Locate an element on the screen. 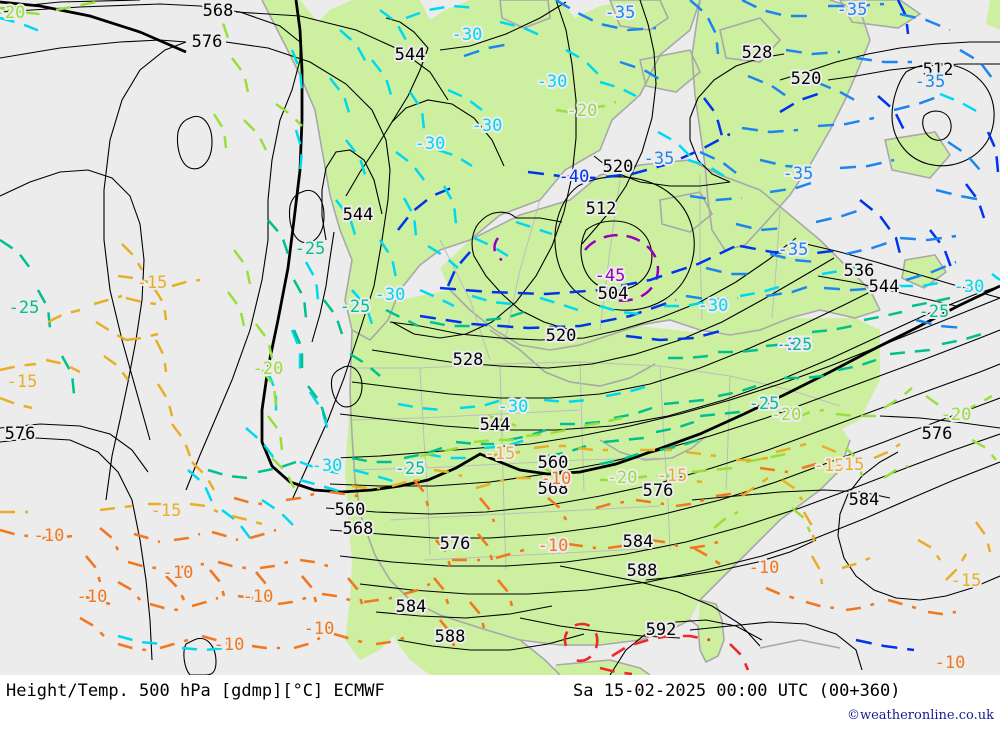 The image size is (1000, 733). contour-h-520-north-b is located at coordinates (913, 72).